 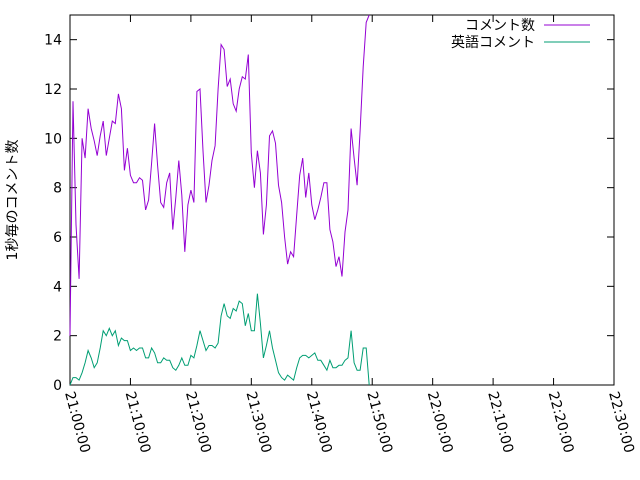 What do you see at coordinates (53, 90) in the screenshot?
I see `y-tick-label: 12` at bounding box center [53, 90].